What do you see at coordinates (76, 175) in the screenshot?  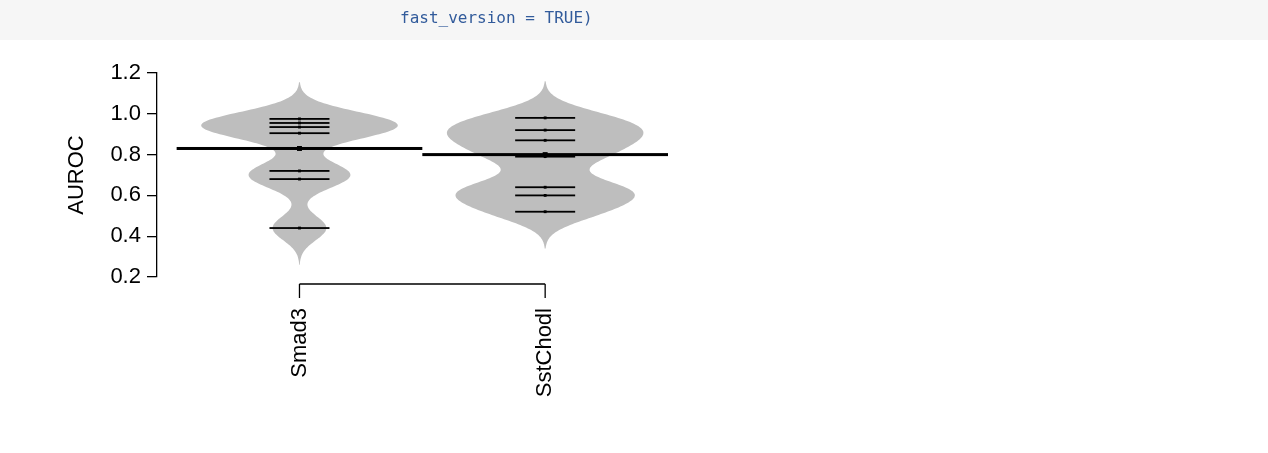 I see `y-axis-title: AUROC` at bounding box center [76, 175].